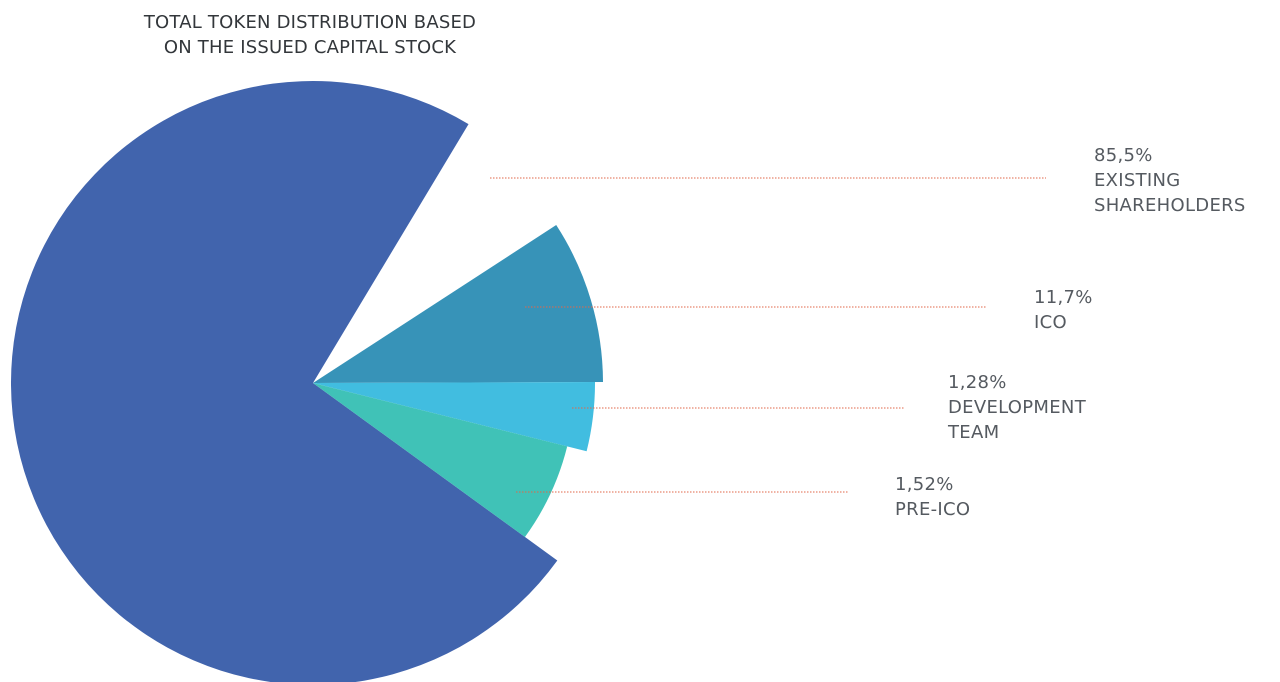 The width and height of the screenshot is (1280, 682). Describe the element at coordinates (924, 484) in the screenshot. I see `label-preico-value: 1,52%` at that location.